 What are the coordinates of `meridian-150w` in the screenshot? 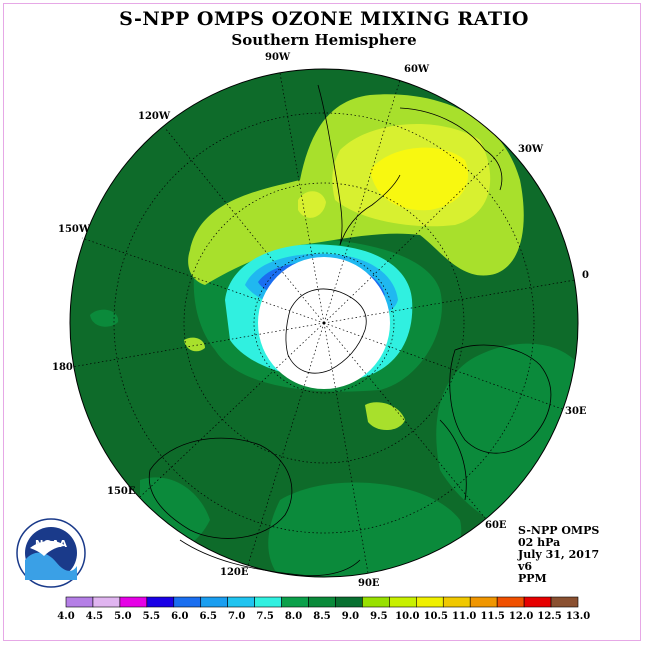 It's located at (203, 280).